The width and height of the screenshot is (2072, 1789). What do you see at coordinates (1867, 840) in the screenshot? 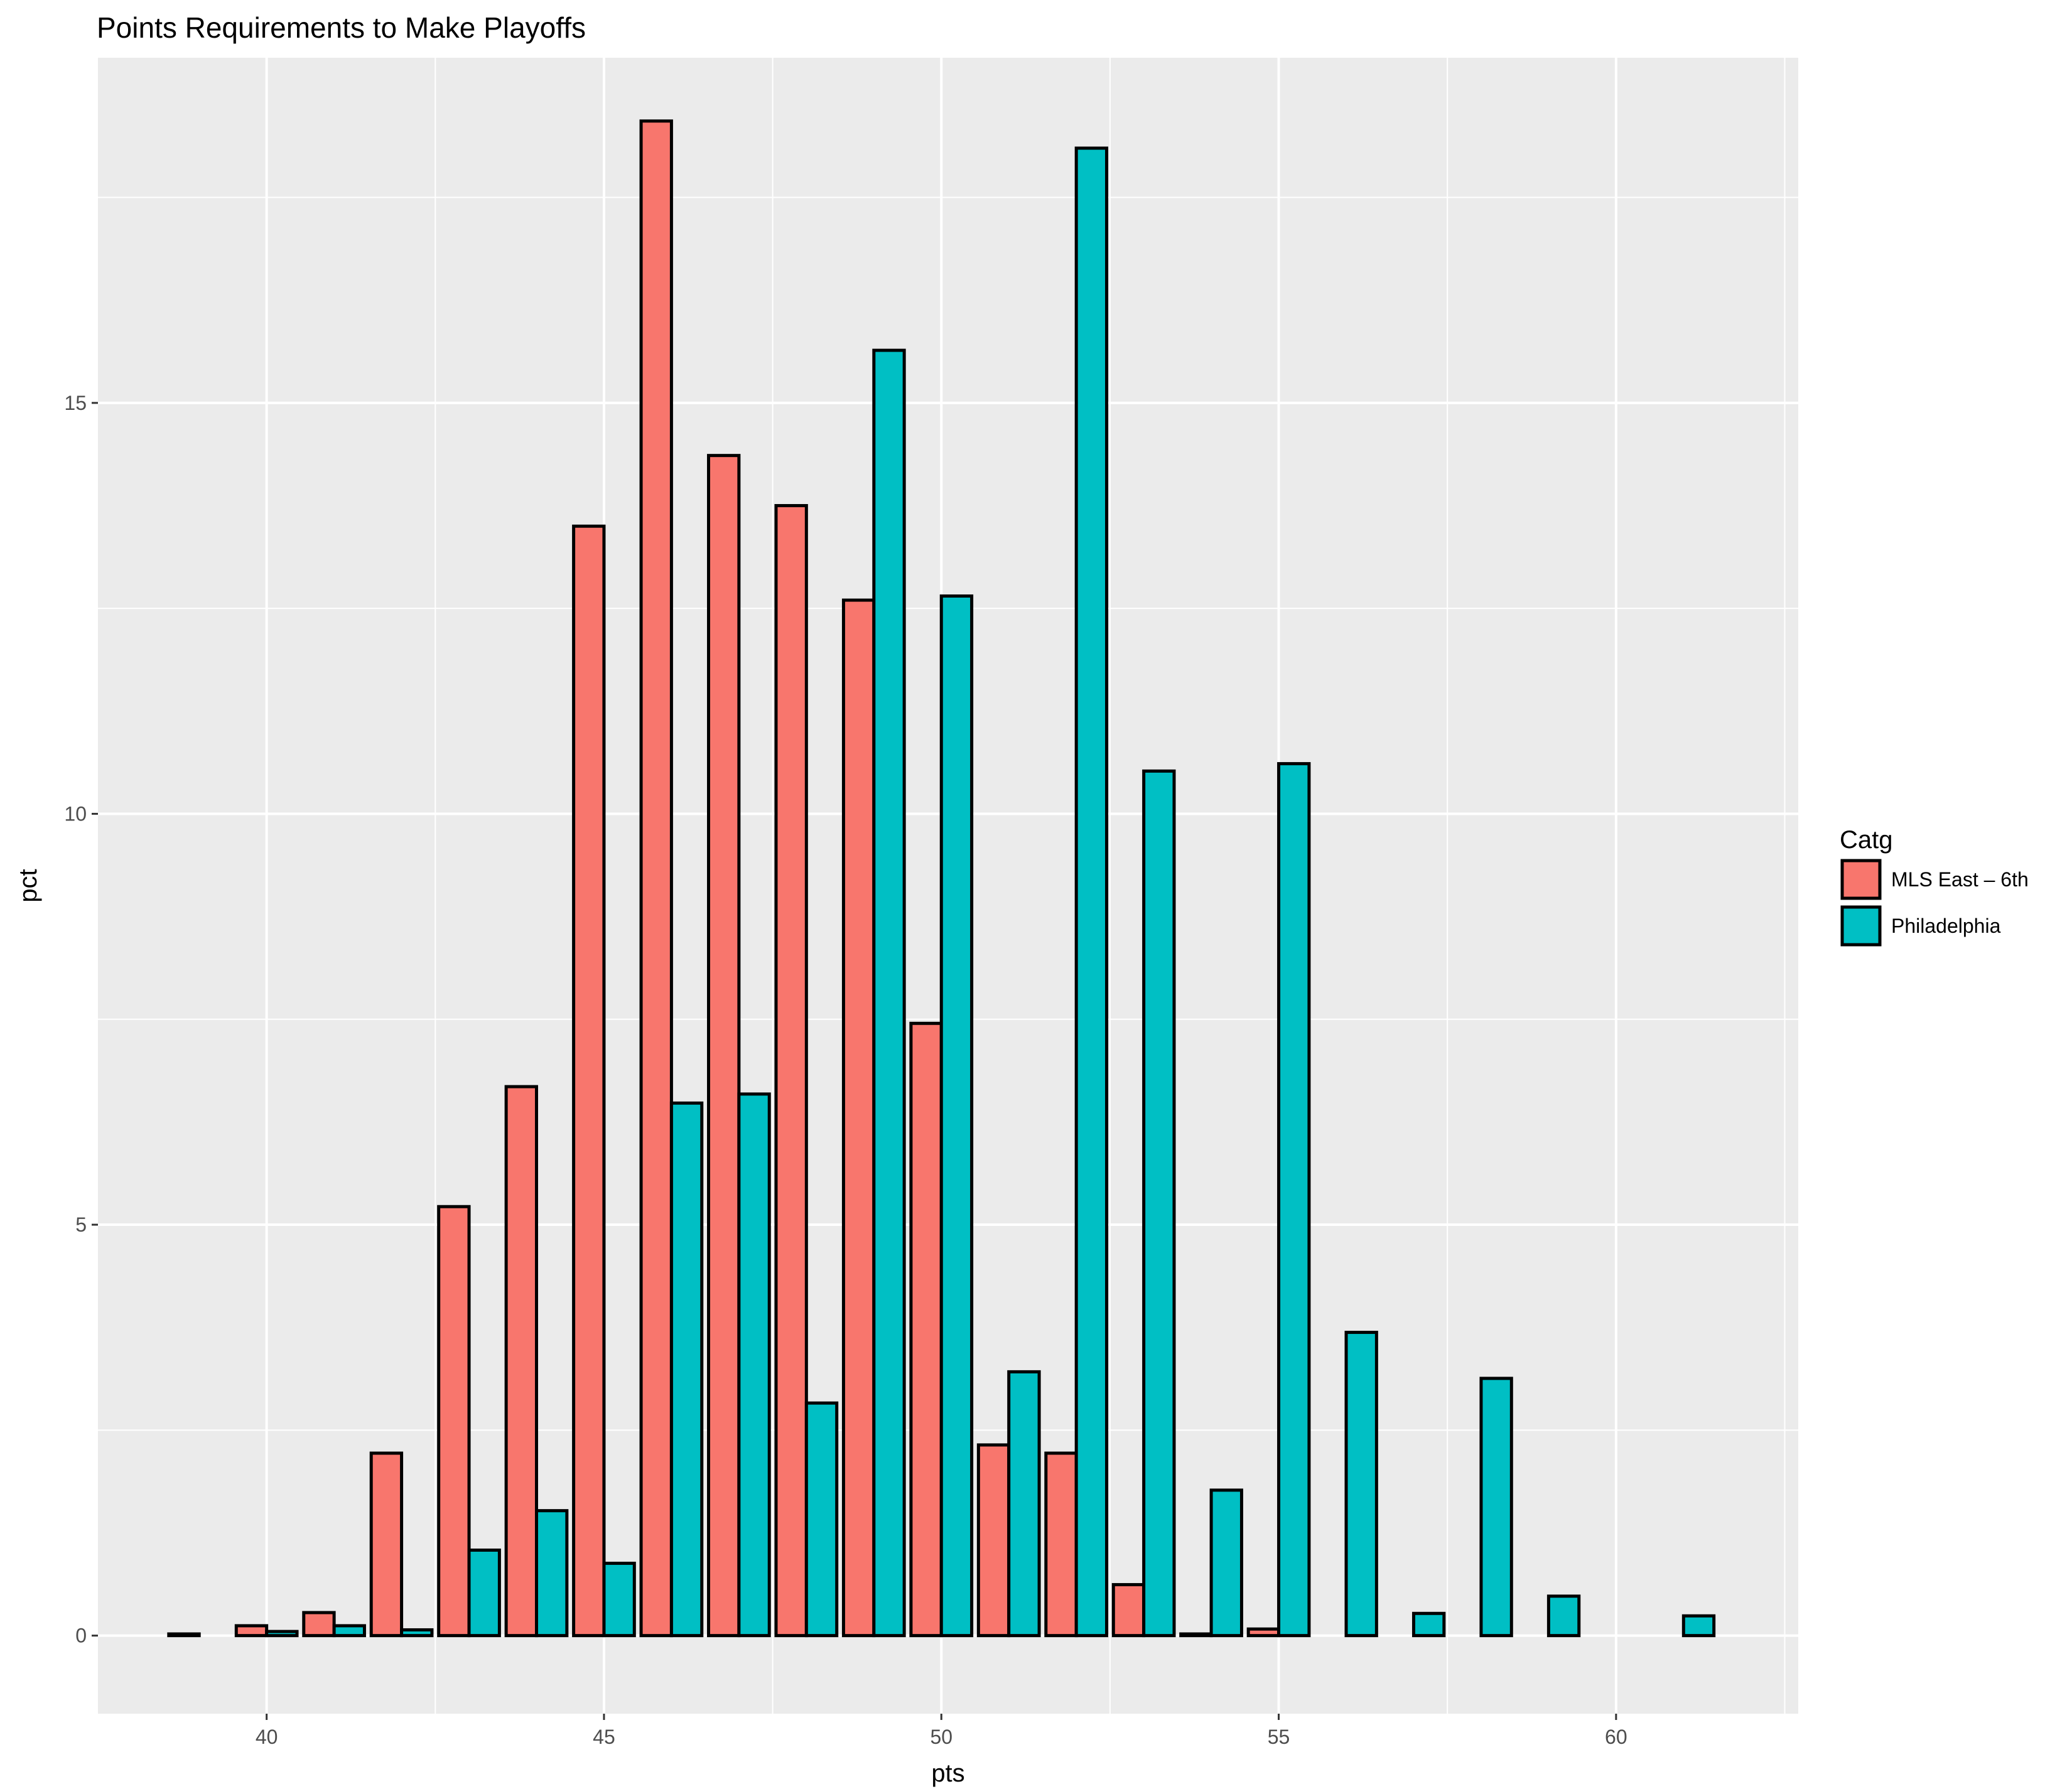
I see `legend-title: Catg` at bounding box center [1867, 840].